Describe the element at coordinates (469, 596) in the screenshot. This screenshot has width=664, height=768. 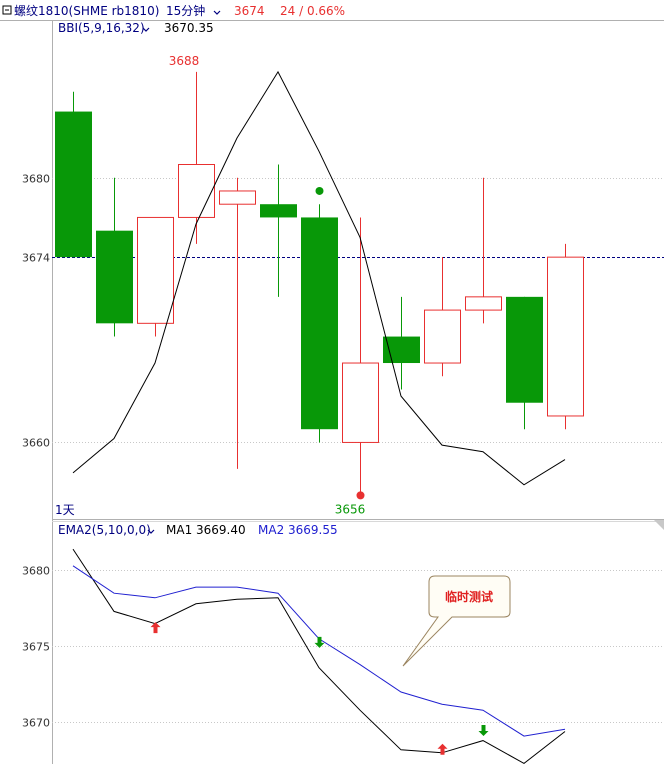
I see `annotation-text: 临时测试` at that location.